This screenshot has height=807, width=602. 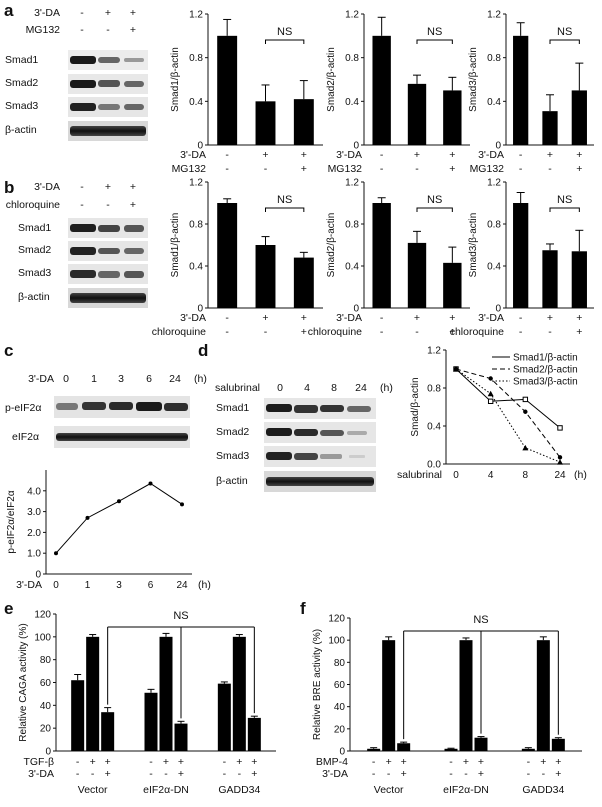 What do you see at coordinates (336, 619) in the screenshot?
I see `y-tick-label: 120` at bounding box center [336, 619].